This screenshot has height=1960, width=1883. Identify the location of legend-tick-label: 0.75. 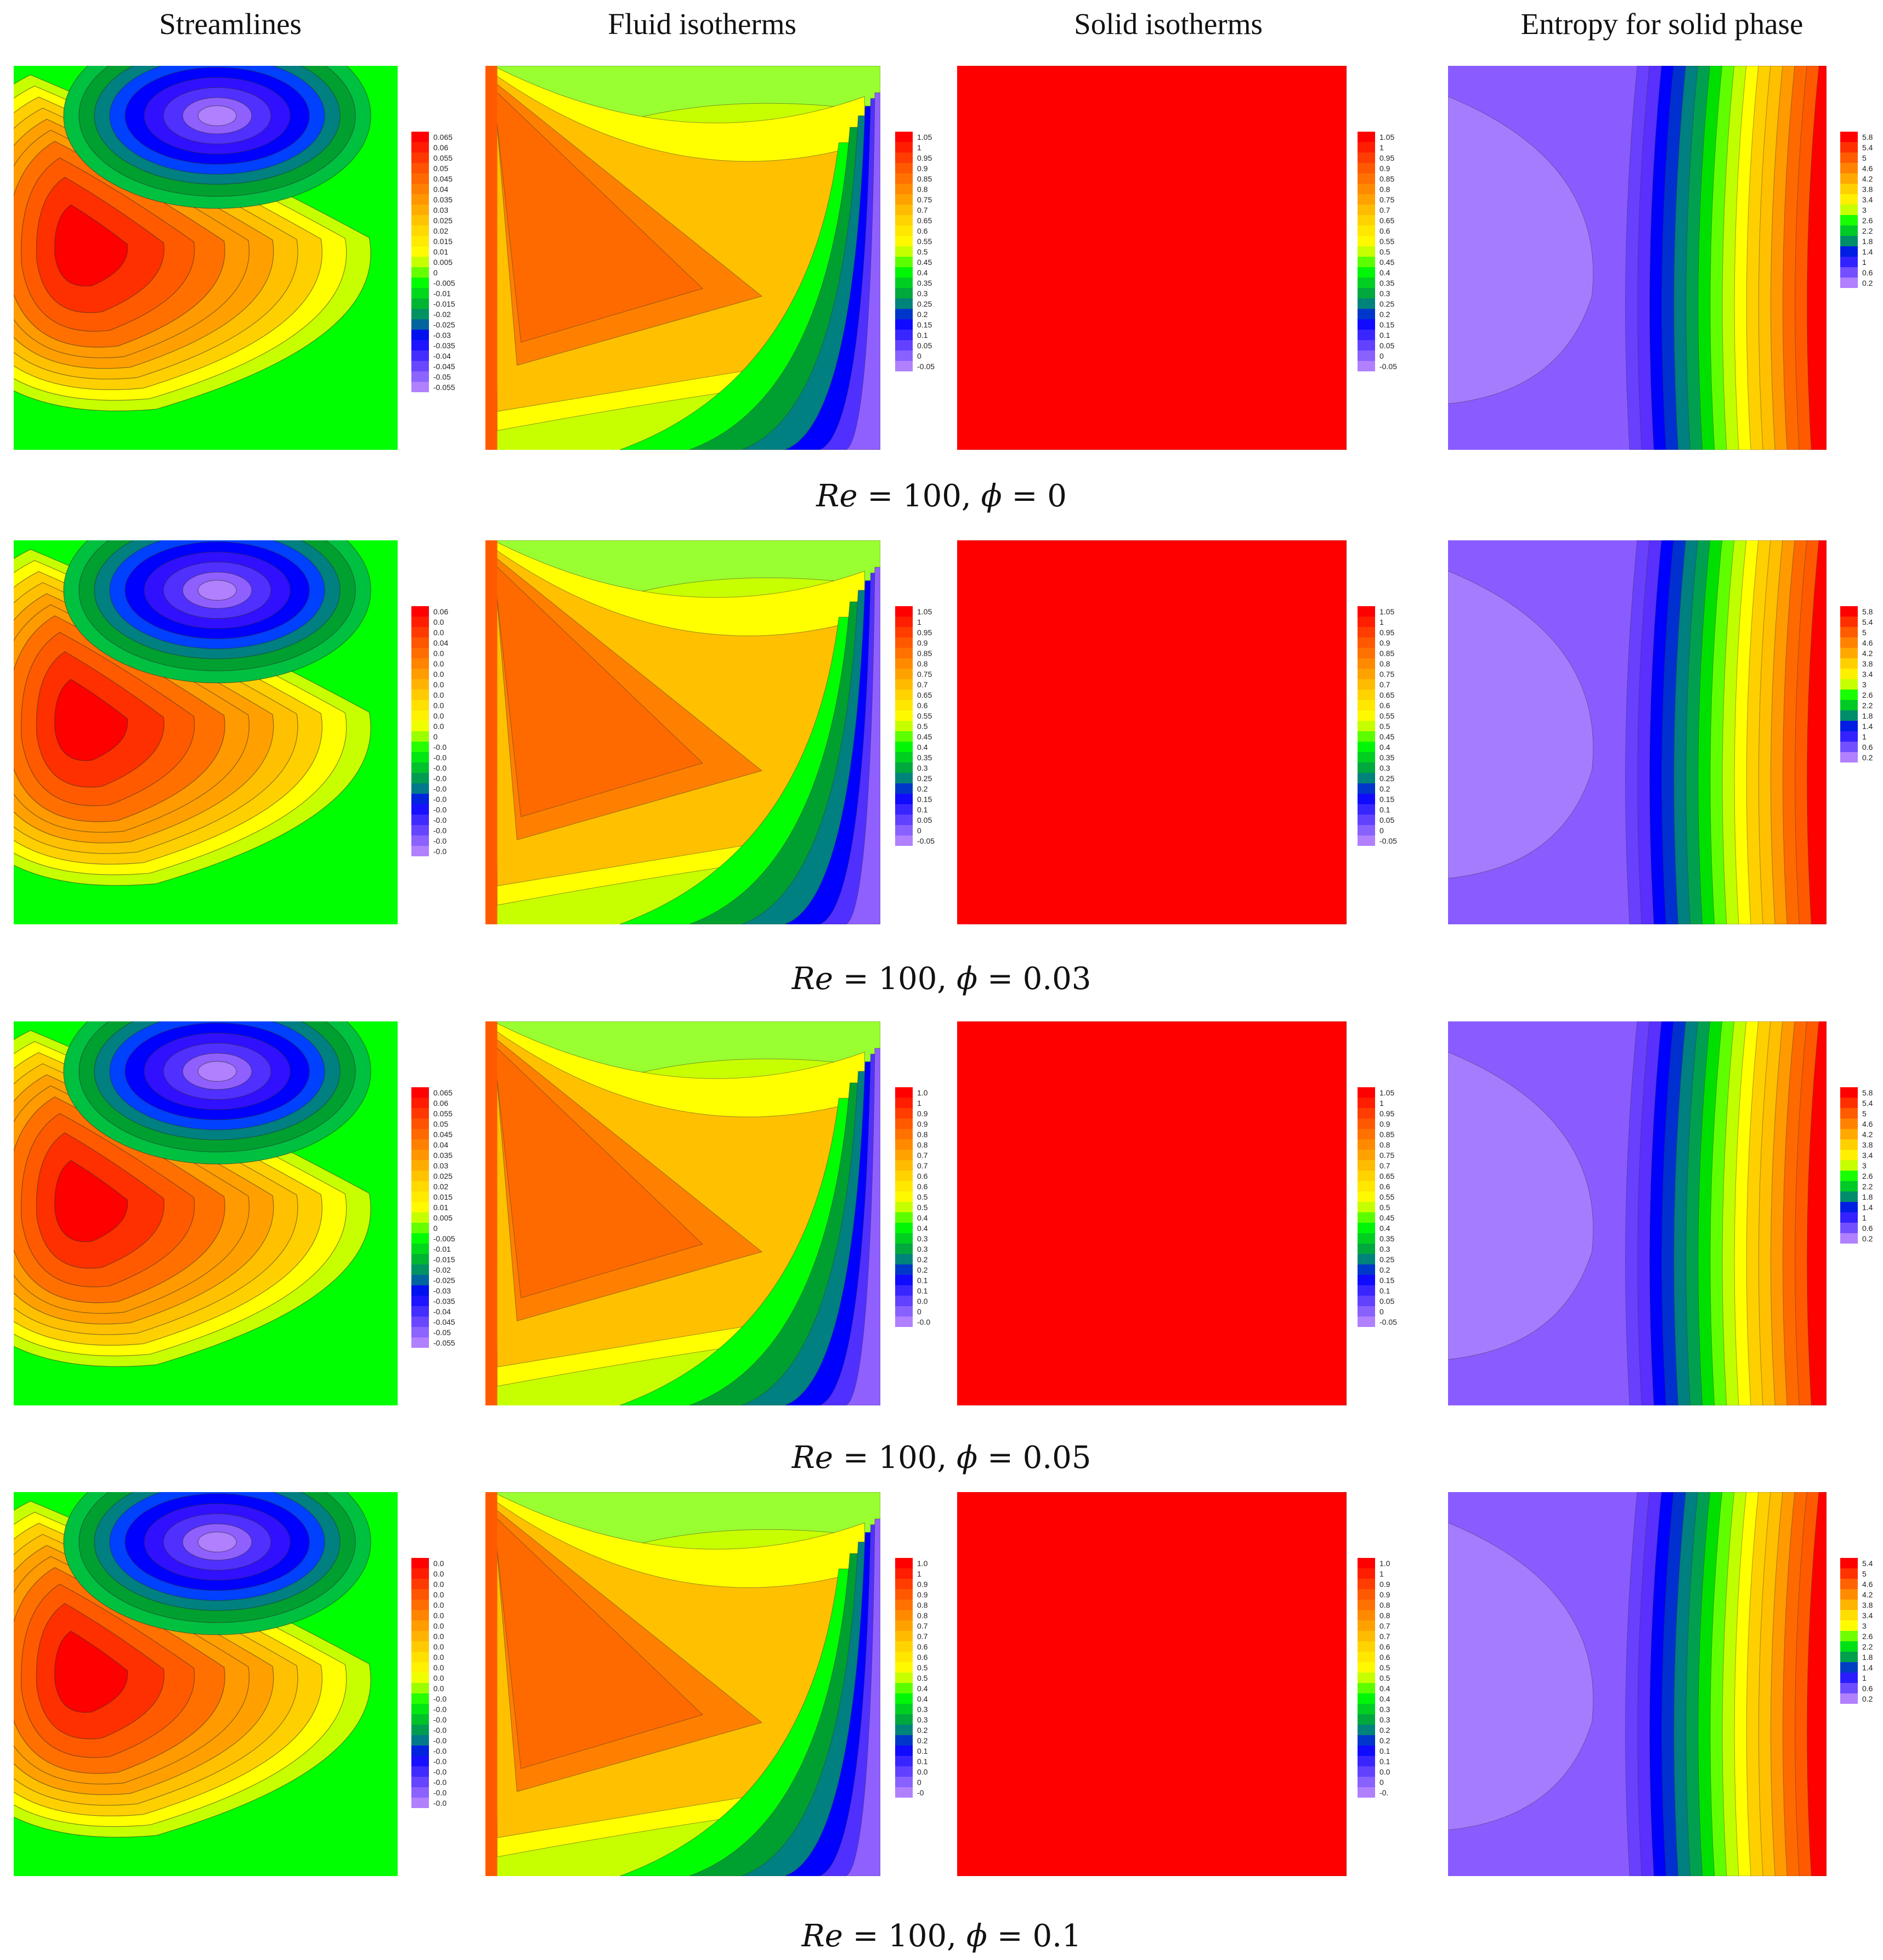
(1387, 674).